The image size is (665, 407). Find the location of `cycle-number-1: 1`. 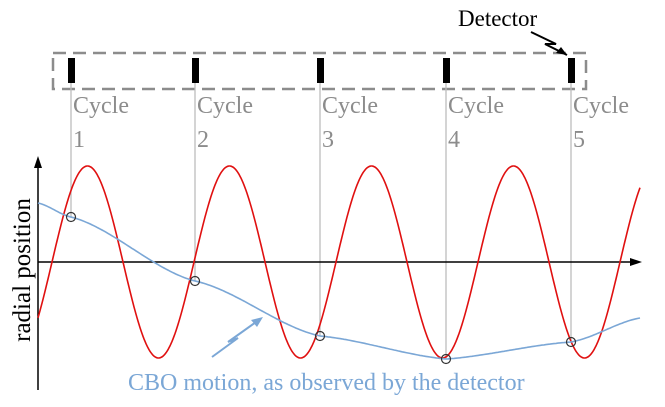

cycle-number-1: 1 is located at coordinates (79, 140).